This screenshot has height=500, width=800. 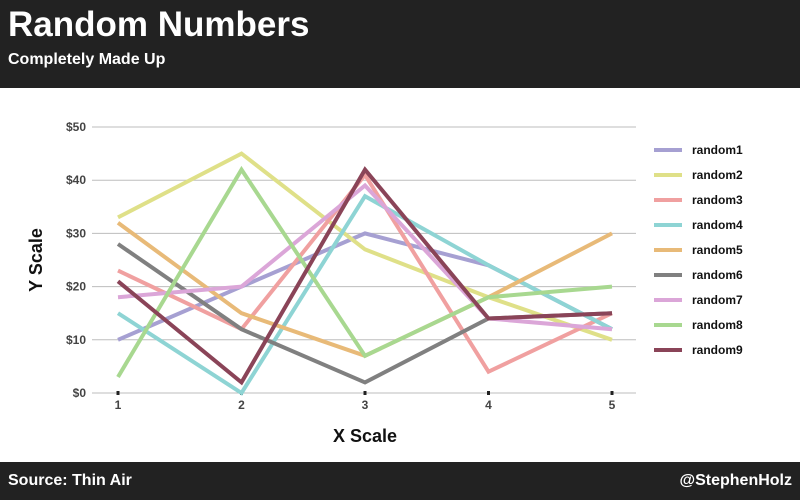 What do you see at coordinates (76, 233) in the screenshot?
I see `y-tick-label: $30` at bounding box center [76, 233].